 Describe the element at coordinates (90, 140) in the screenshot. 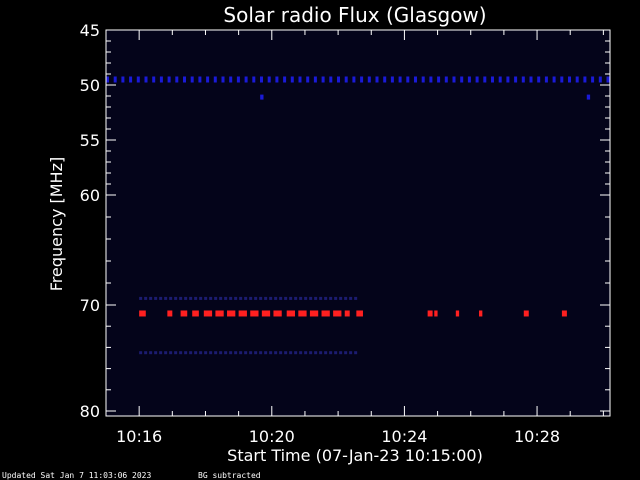

I see `y-tick-label: 55` at that location.